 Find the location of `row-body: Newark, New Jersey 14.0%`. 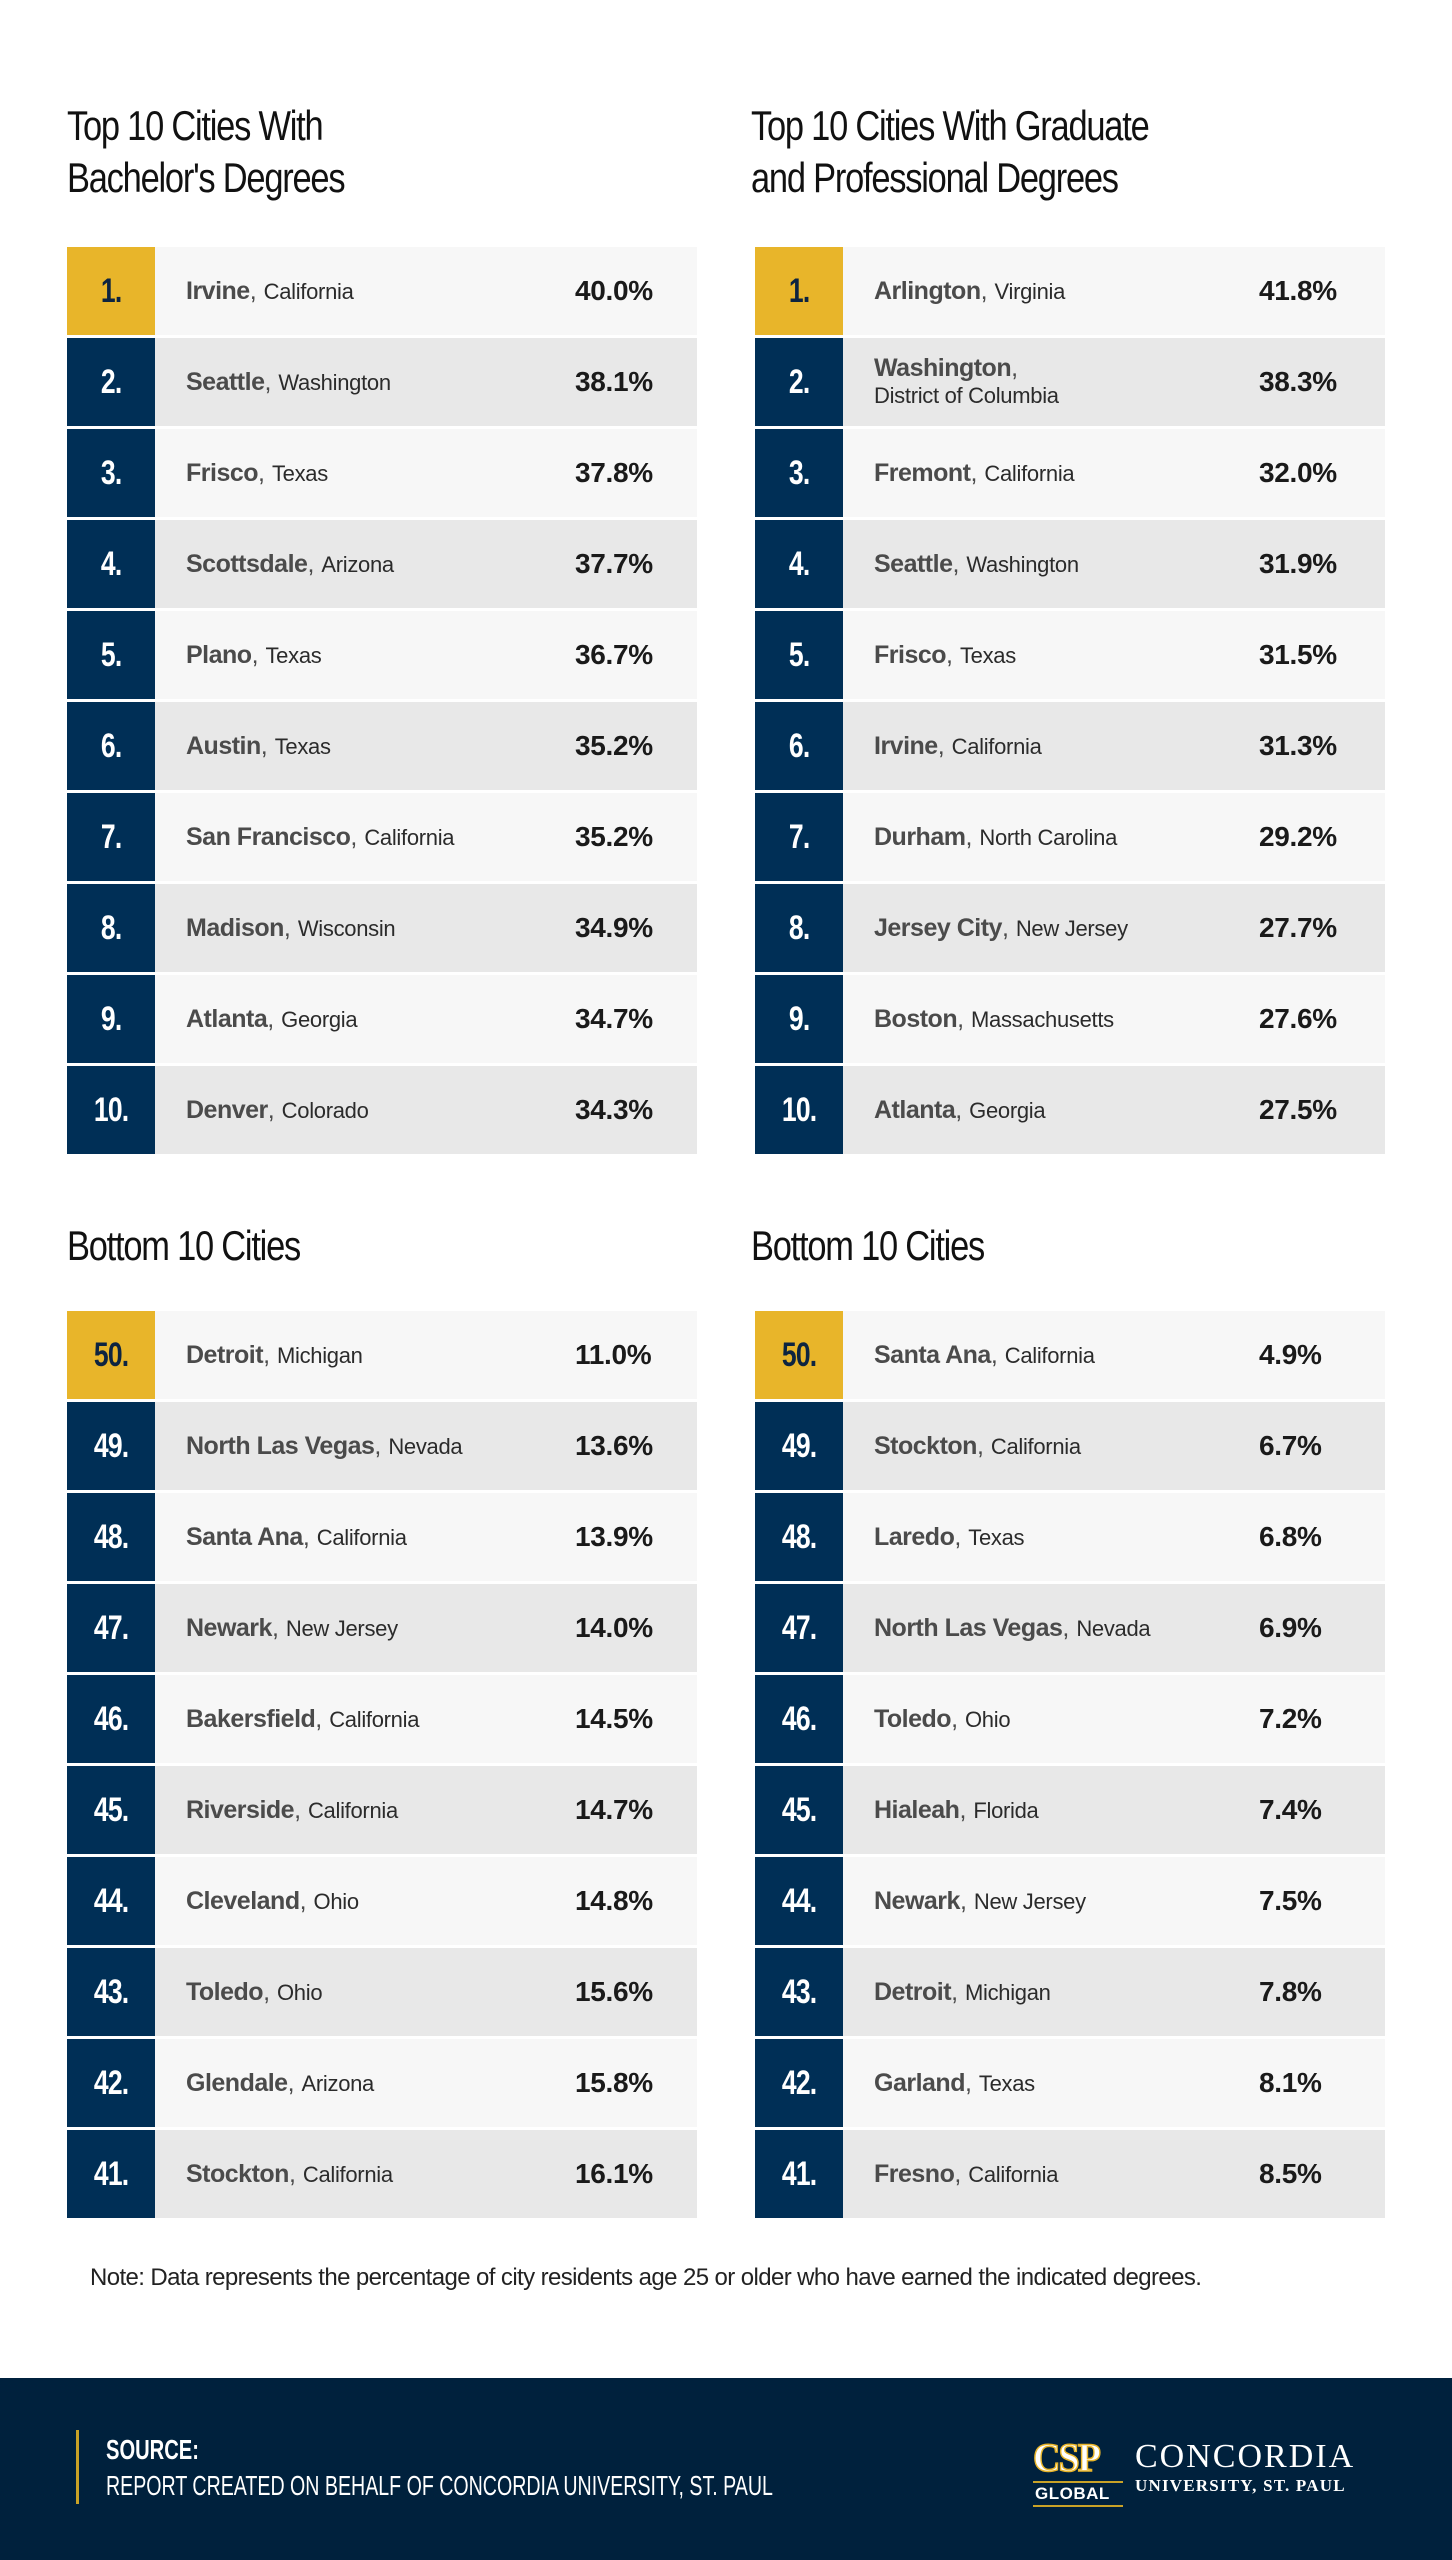

row-body: Newark, New Jersey 14.0% is located at coordinates (426, 1628).